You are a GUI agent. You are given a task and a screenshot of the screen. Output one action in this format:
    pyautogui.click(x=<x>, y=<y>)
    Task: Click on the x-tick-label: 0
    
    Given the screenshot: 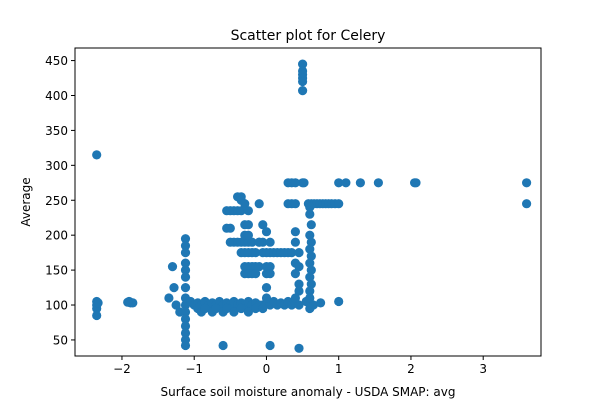 What is the action you would take?
    pyautogui.click(x=267, y=369)
    